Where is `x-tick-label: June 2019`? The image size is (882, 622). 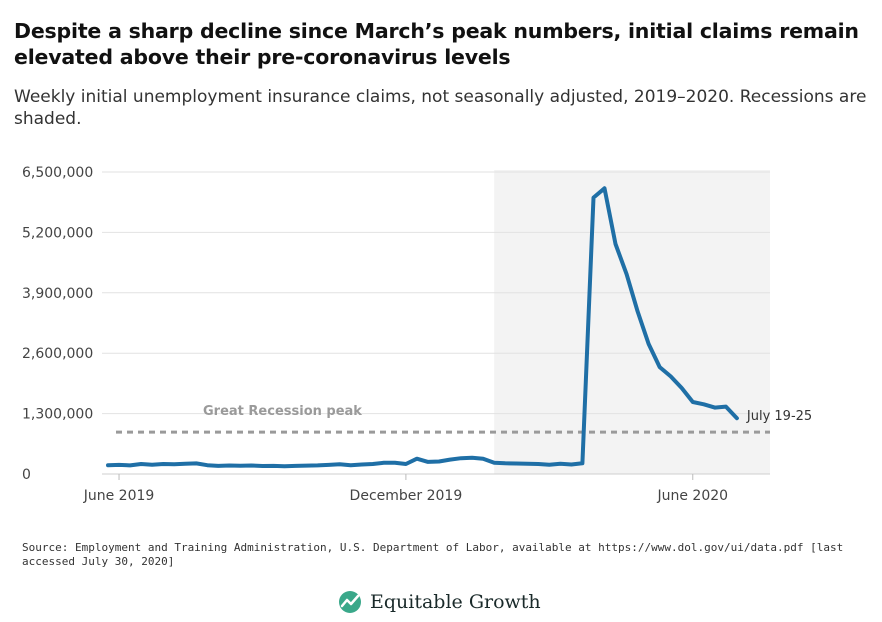
x-tick-label: June 2019 is located at coordinates (119, 496).